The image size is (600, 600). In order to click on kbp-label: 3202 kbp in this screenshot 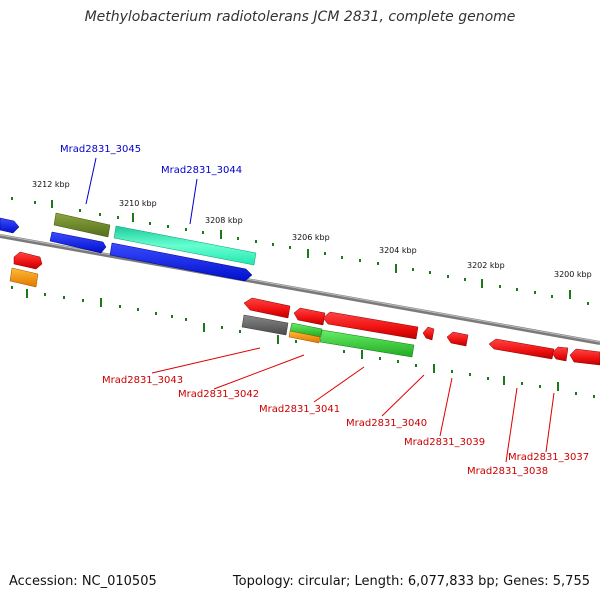, I will do `click(486, 265)`.